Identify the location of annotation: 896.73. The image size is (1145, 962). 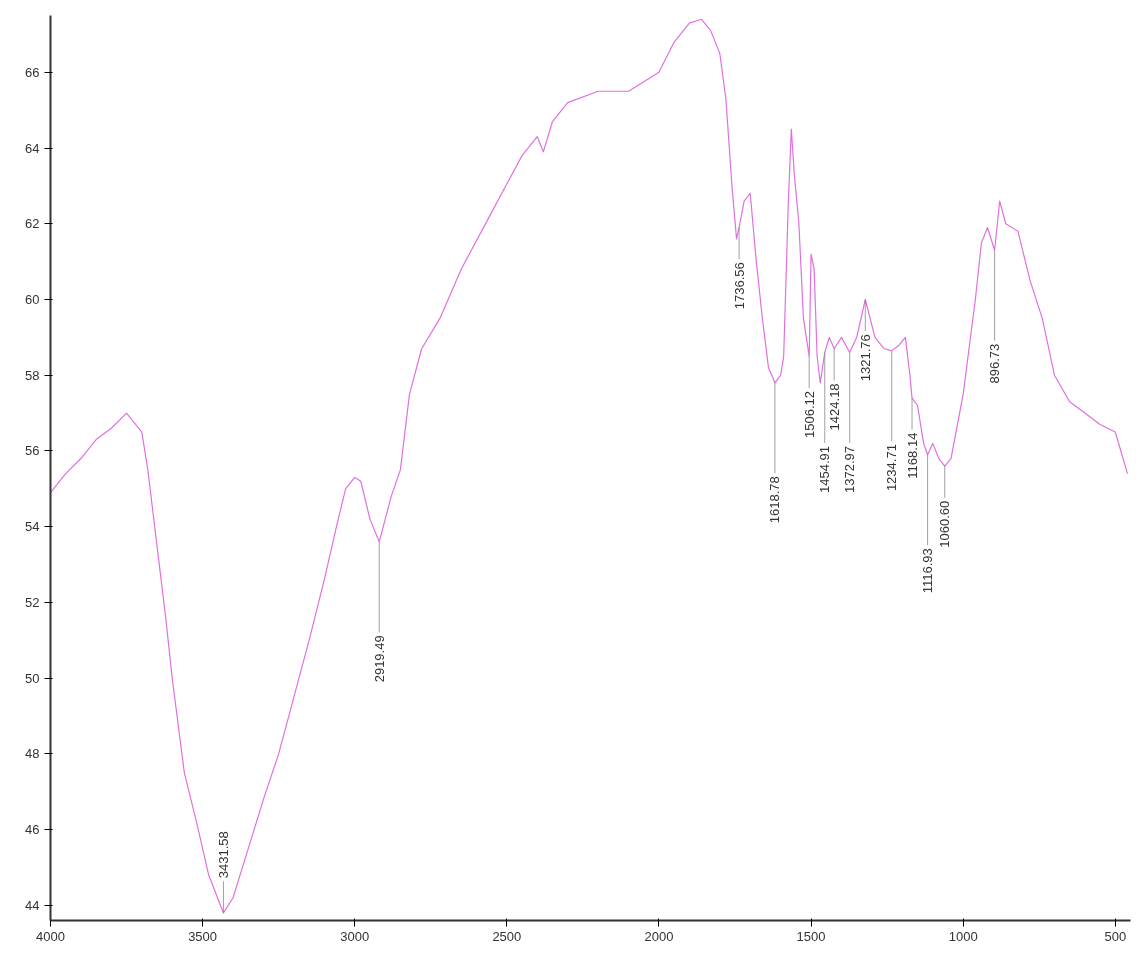
(995, 363).